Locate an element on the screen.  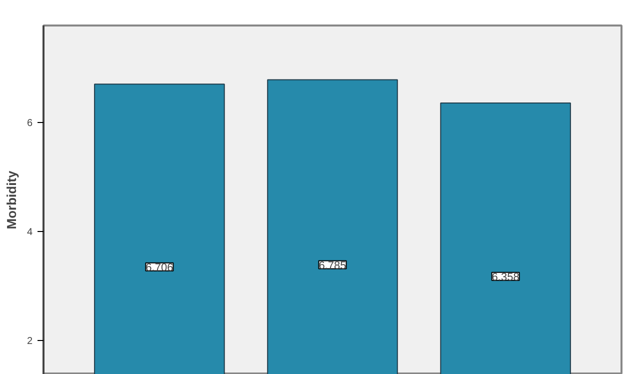
y-tick-label: 4 is located at coordinates (29, 232).